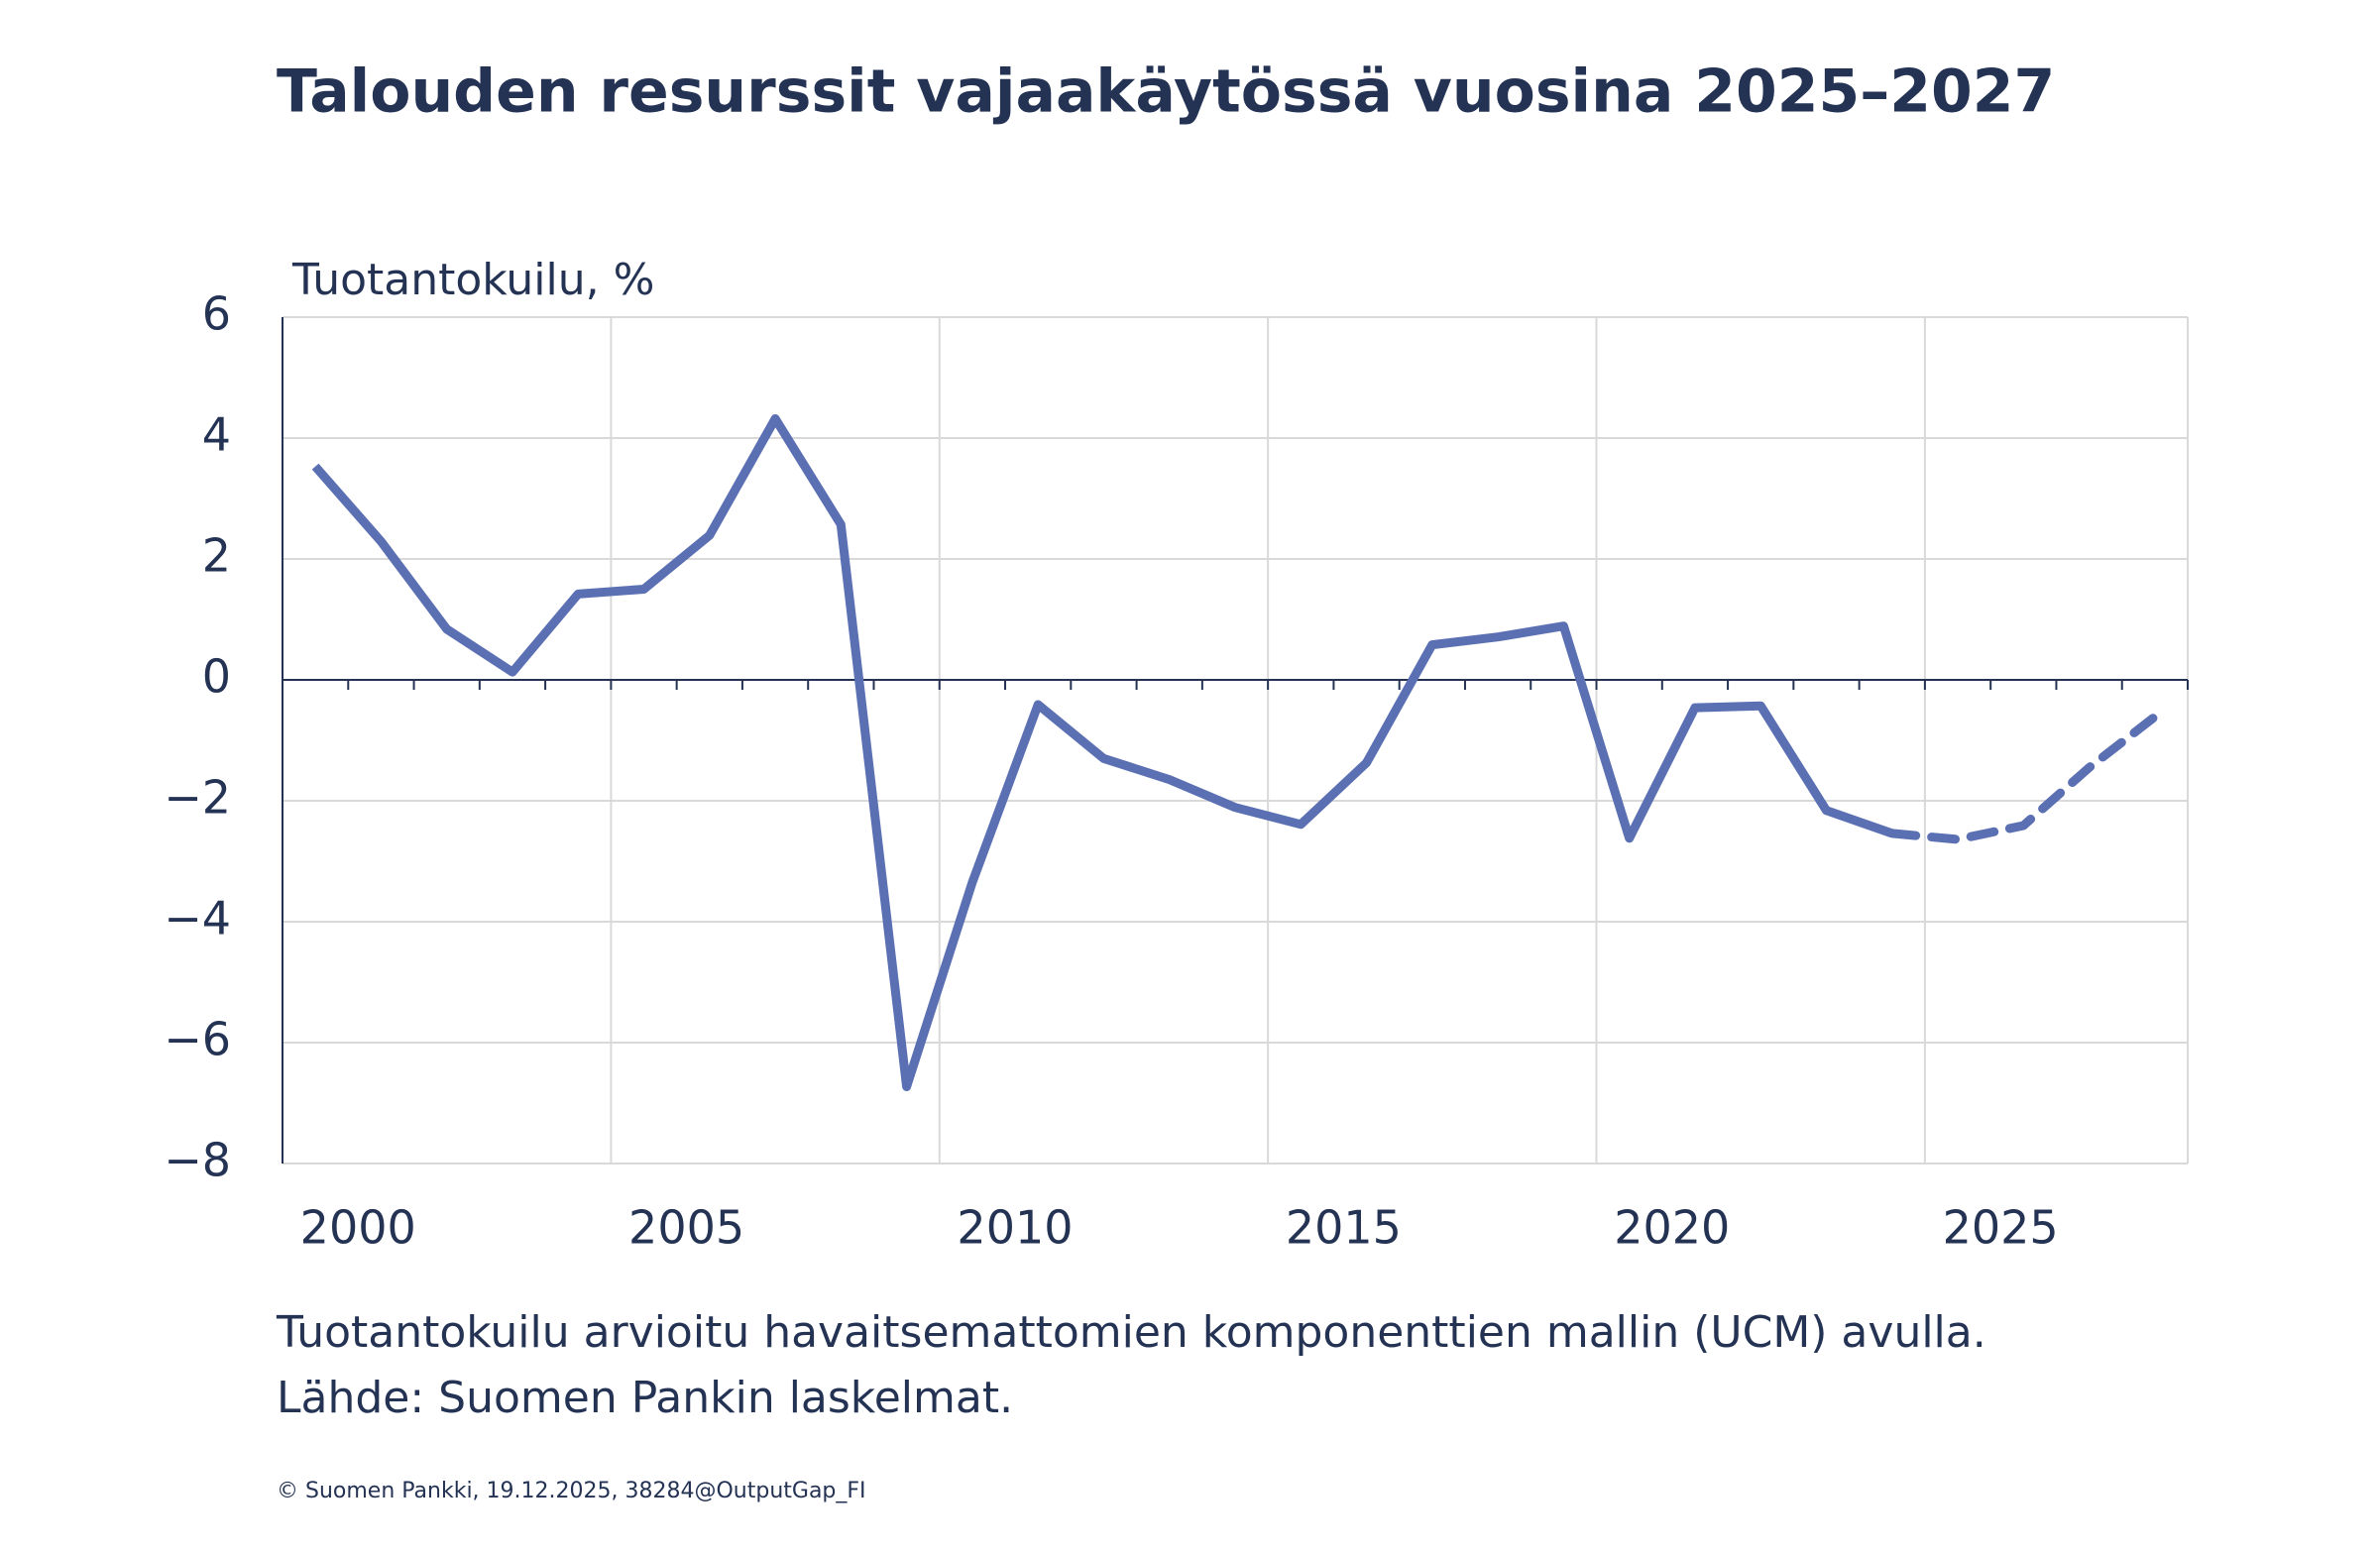  What do you see at coordinates (197, 1039) in the screenshot?
I see `y-tick-label: −6` at bounding box center [197, 1039].